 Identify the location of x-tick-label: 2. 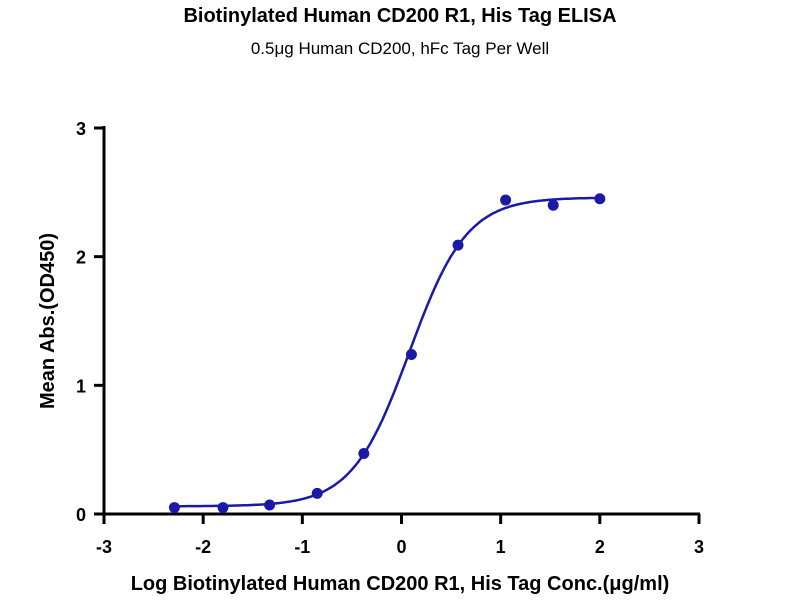
(600, 547).